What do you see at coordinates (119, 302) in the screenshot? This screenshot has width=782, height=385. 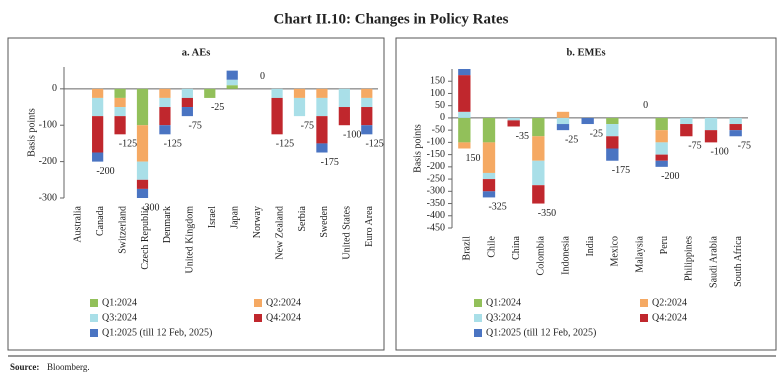 I see `legend-label: Q1:2024` at bounding box center [119, 302].